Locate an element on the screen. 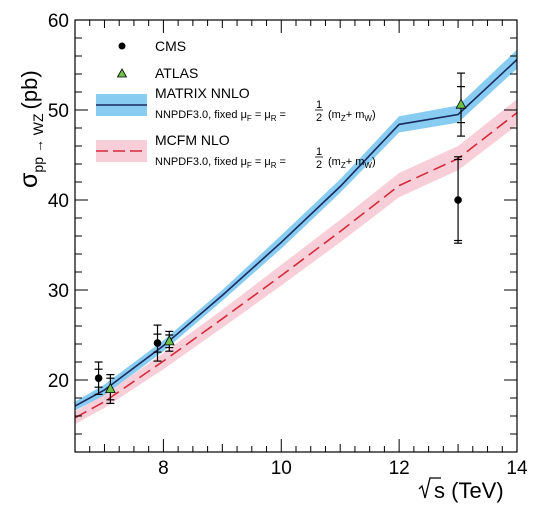 Image resolution: width=540 pixels, height=518 pixels. x-axis-title: s (TeV) is located at coordinates (461, 490).